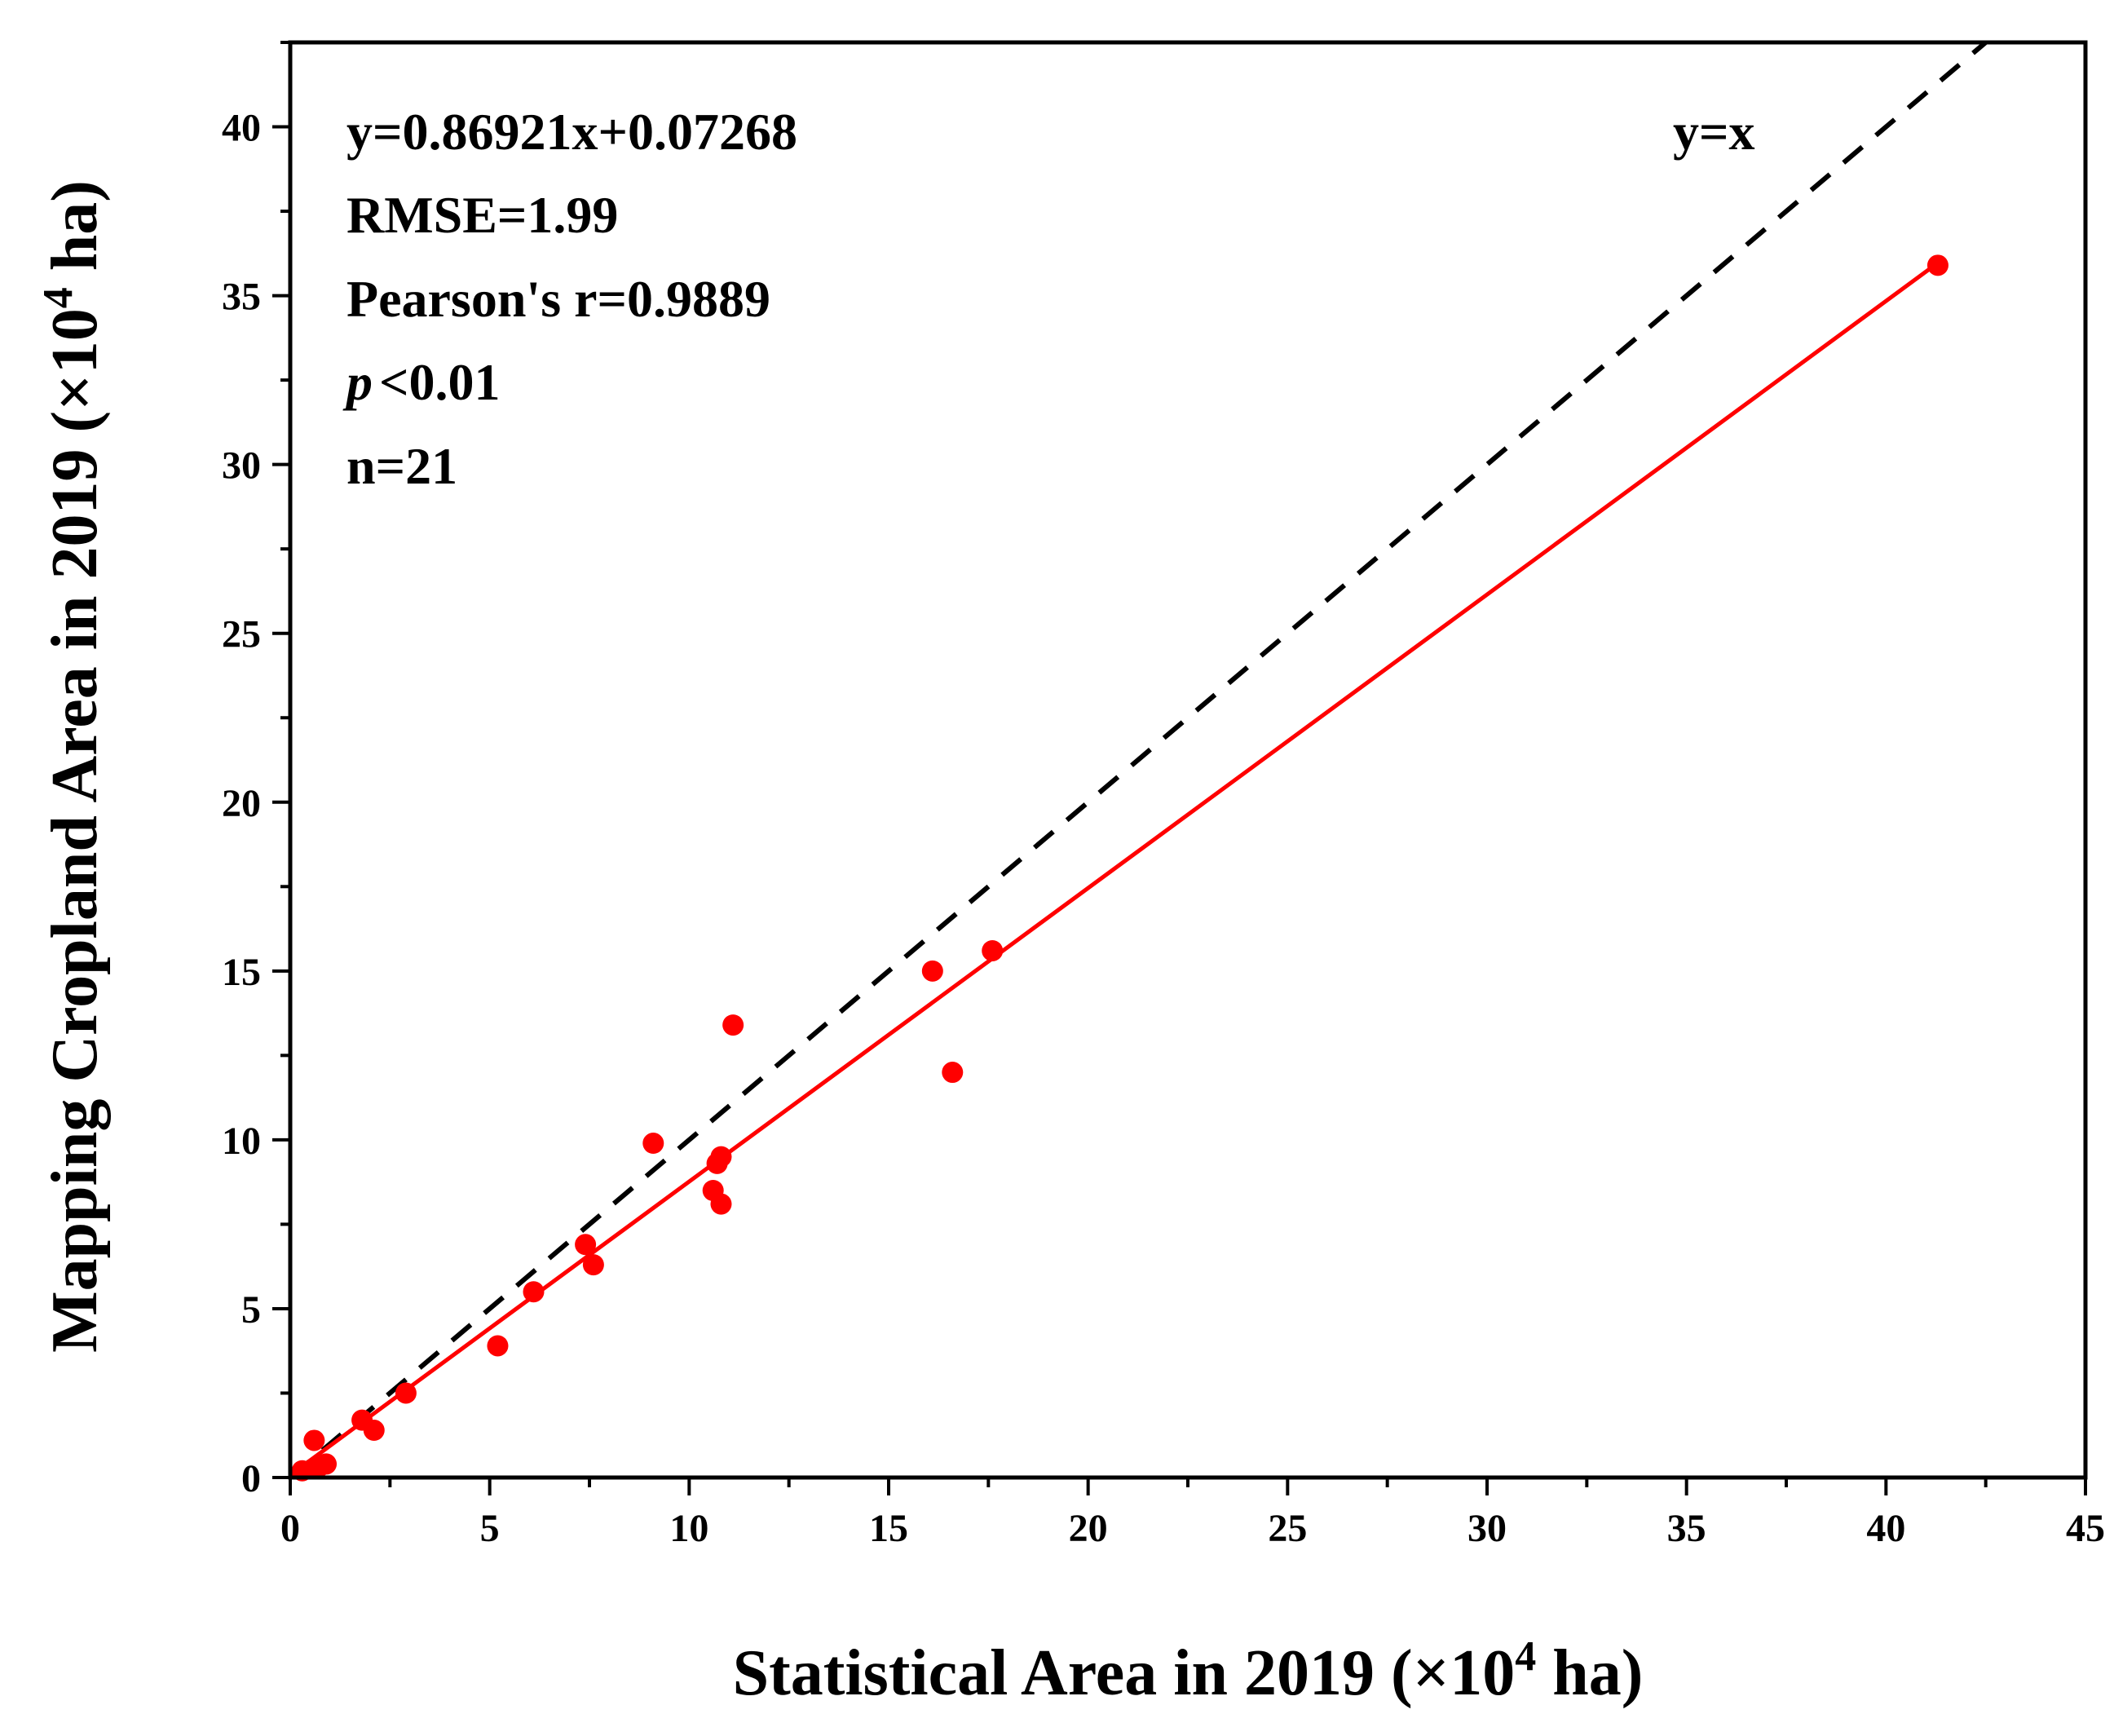  Describe the element at coordinates (558, 299) in the screenshot. I see `pearson-label: Pearson's r=0.9889` at that location.